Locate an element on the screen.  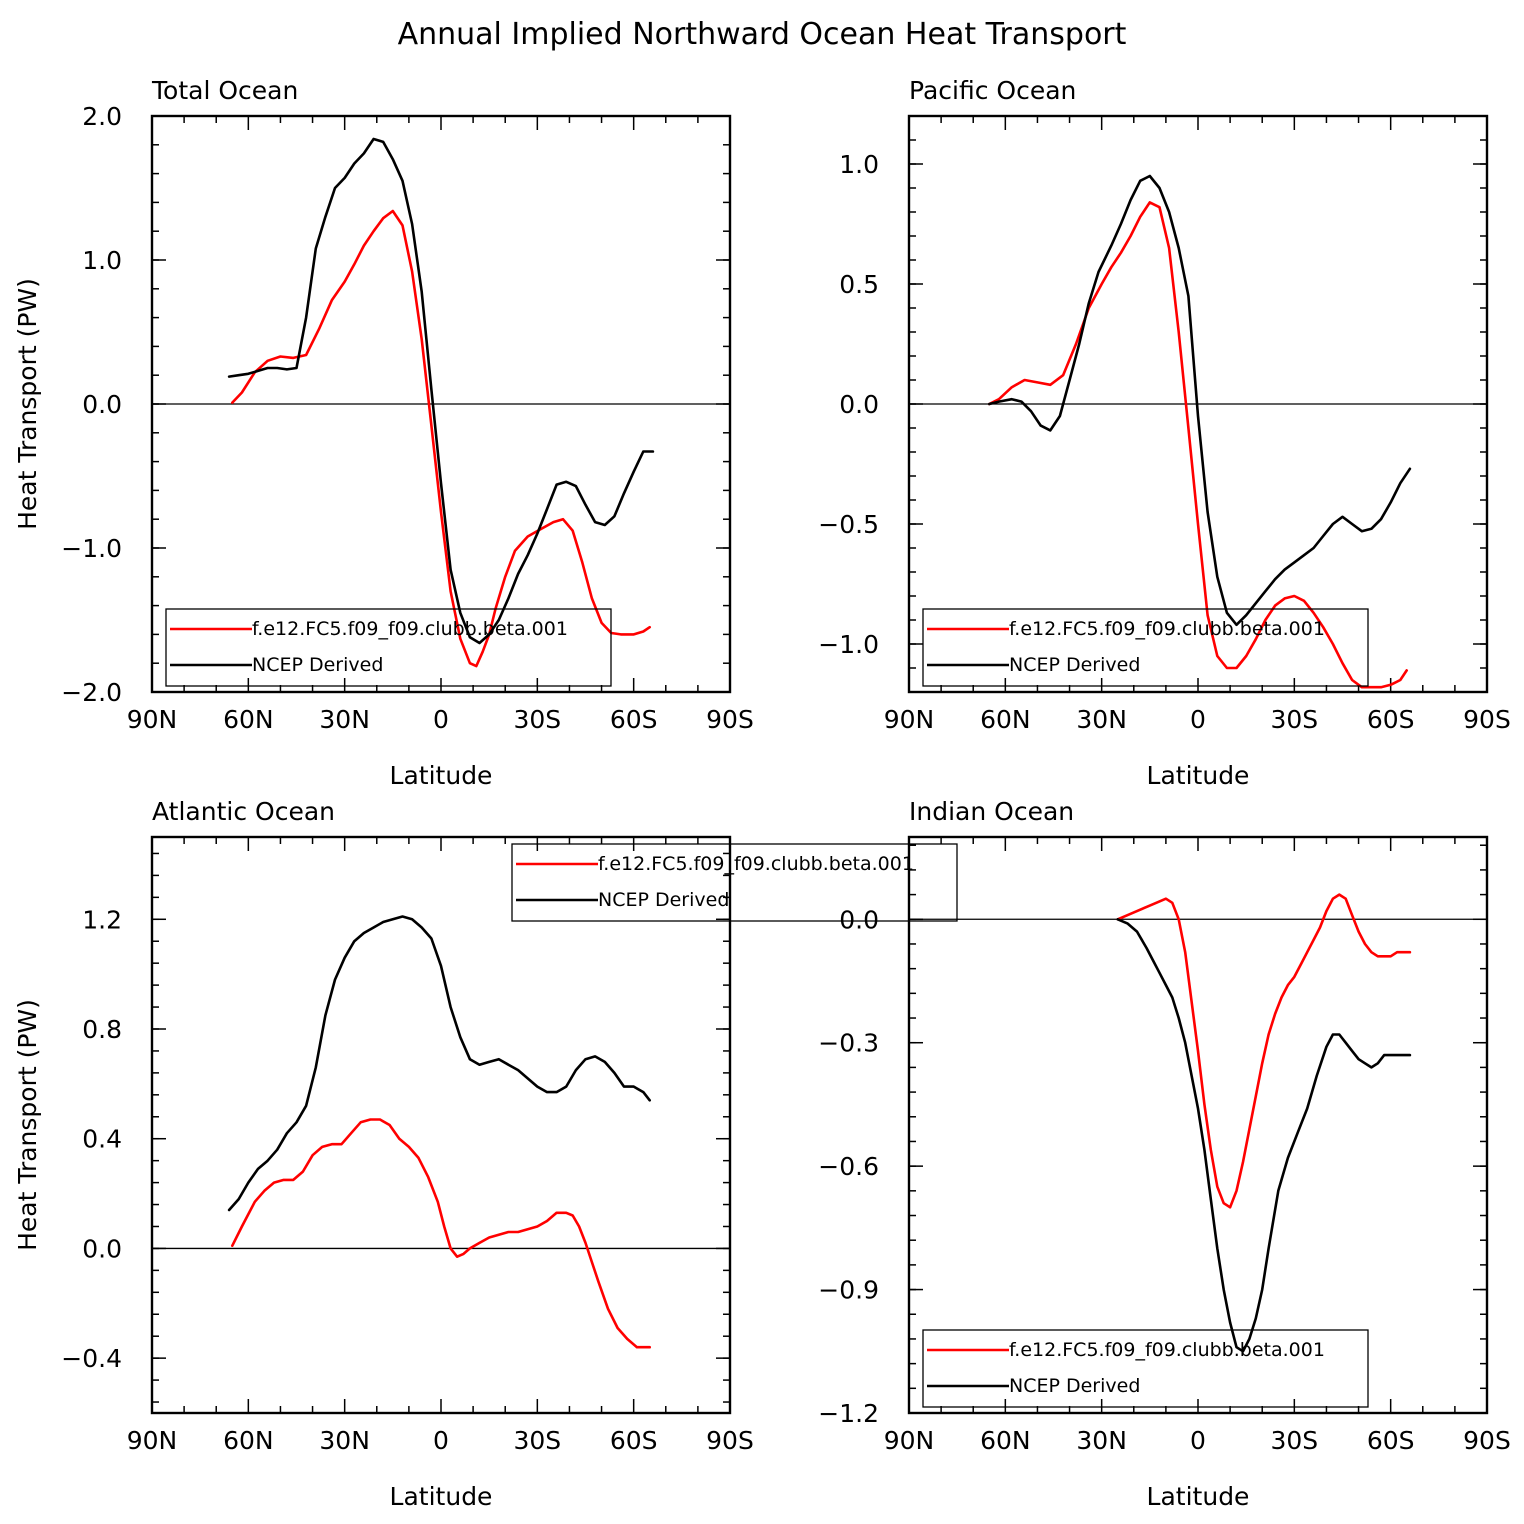
panel-title: Atlantic Ocean is located at coordinates (243, 811).